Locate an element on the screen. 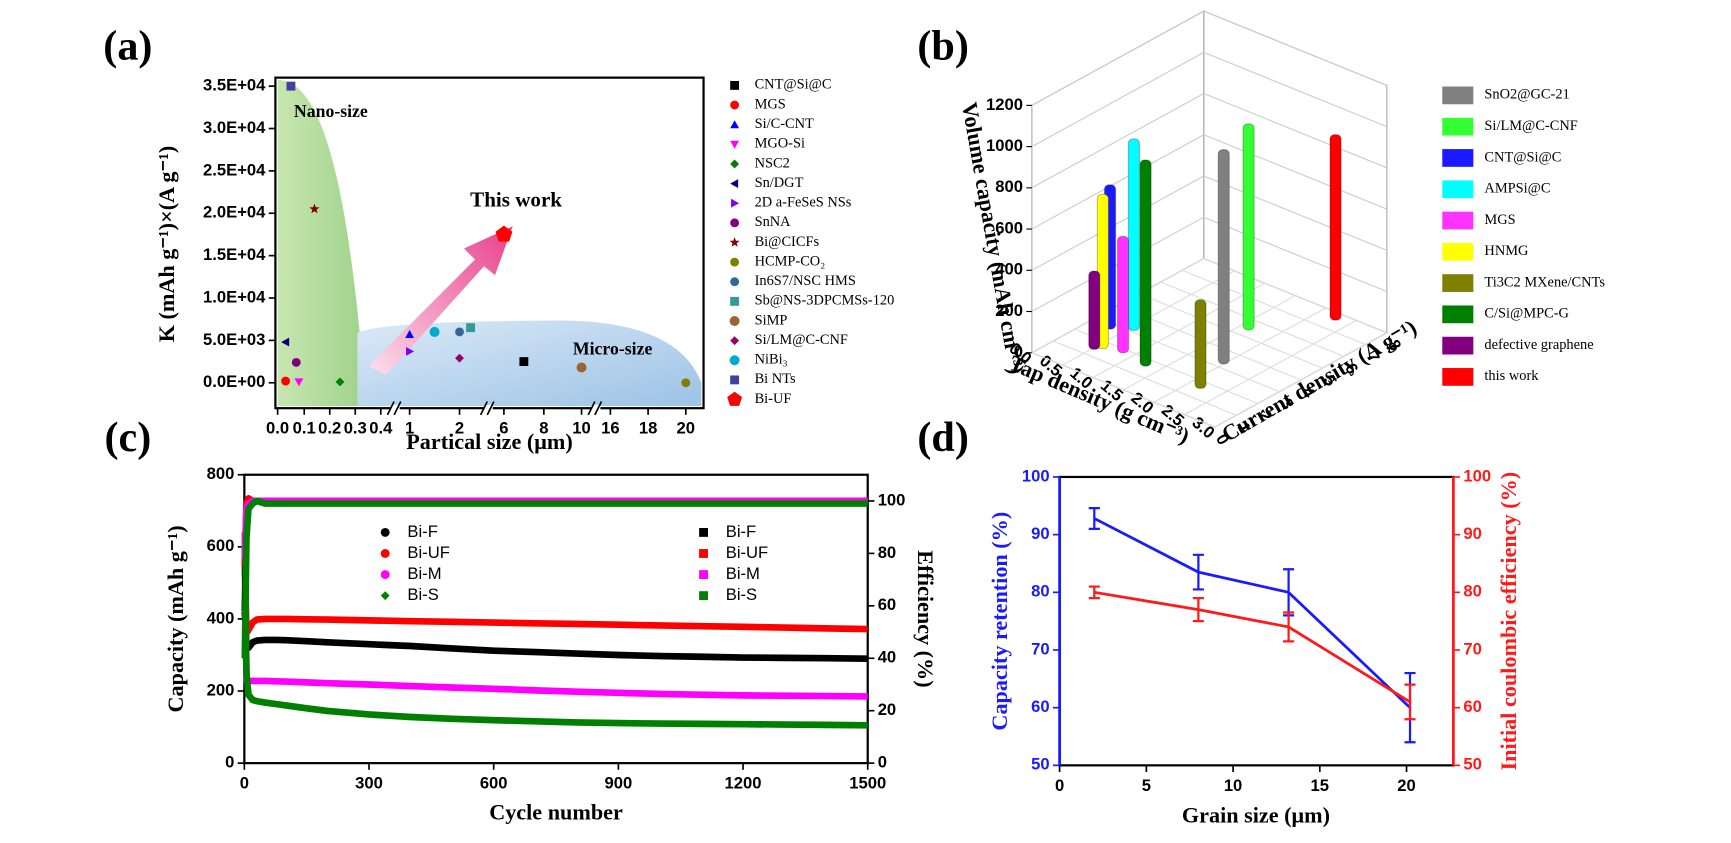 The width and height of the screenshot is (1731, 843). y2-tick-label: 20 is located at coordinates (887, 709).